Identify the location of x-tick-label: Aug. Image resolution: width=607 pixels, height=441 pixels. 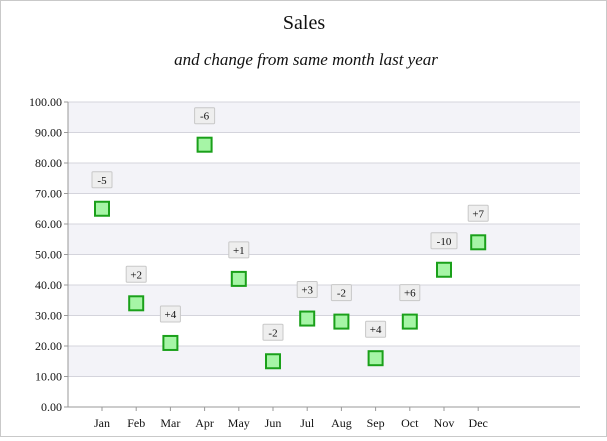
(341, 423).